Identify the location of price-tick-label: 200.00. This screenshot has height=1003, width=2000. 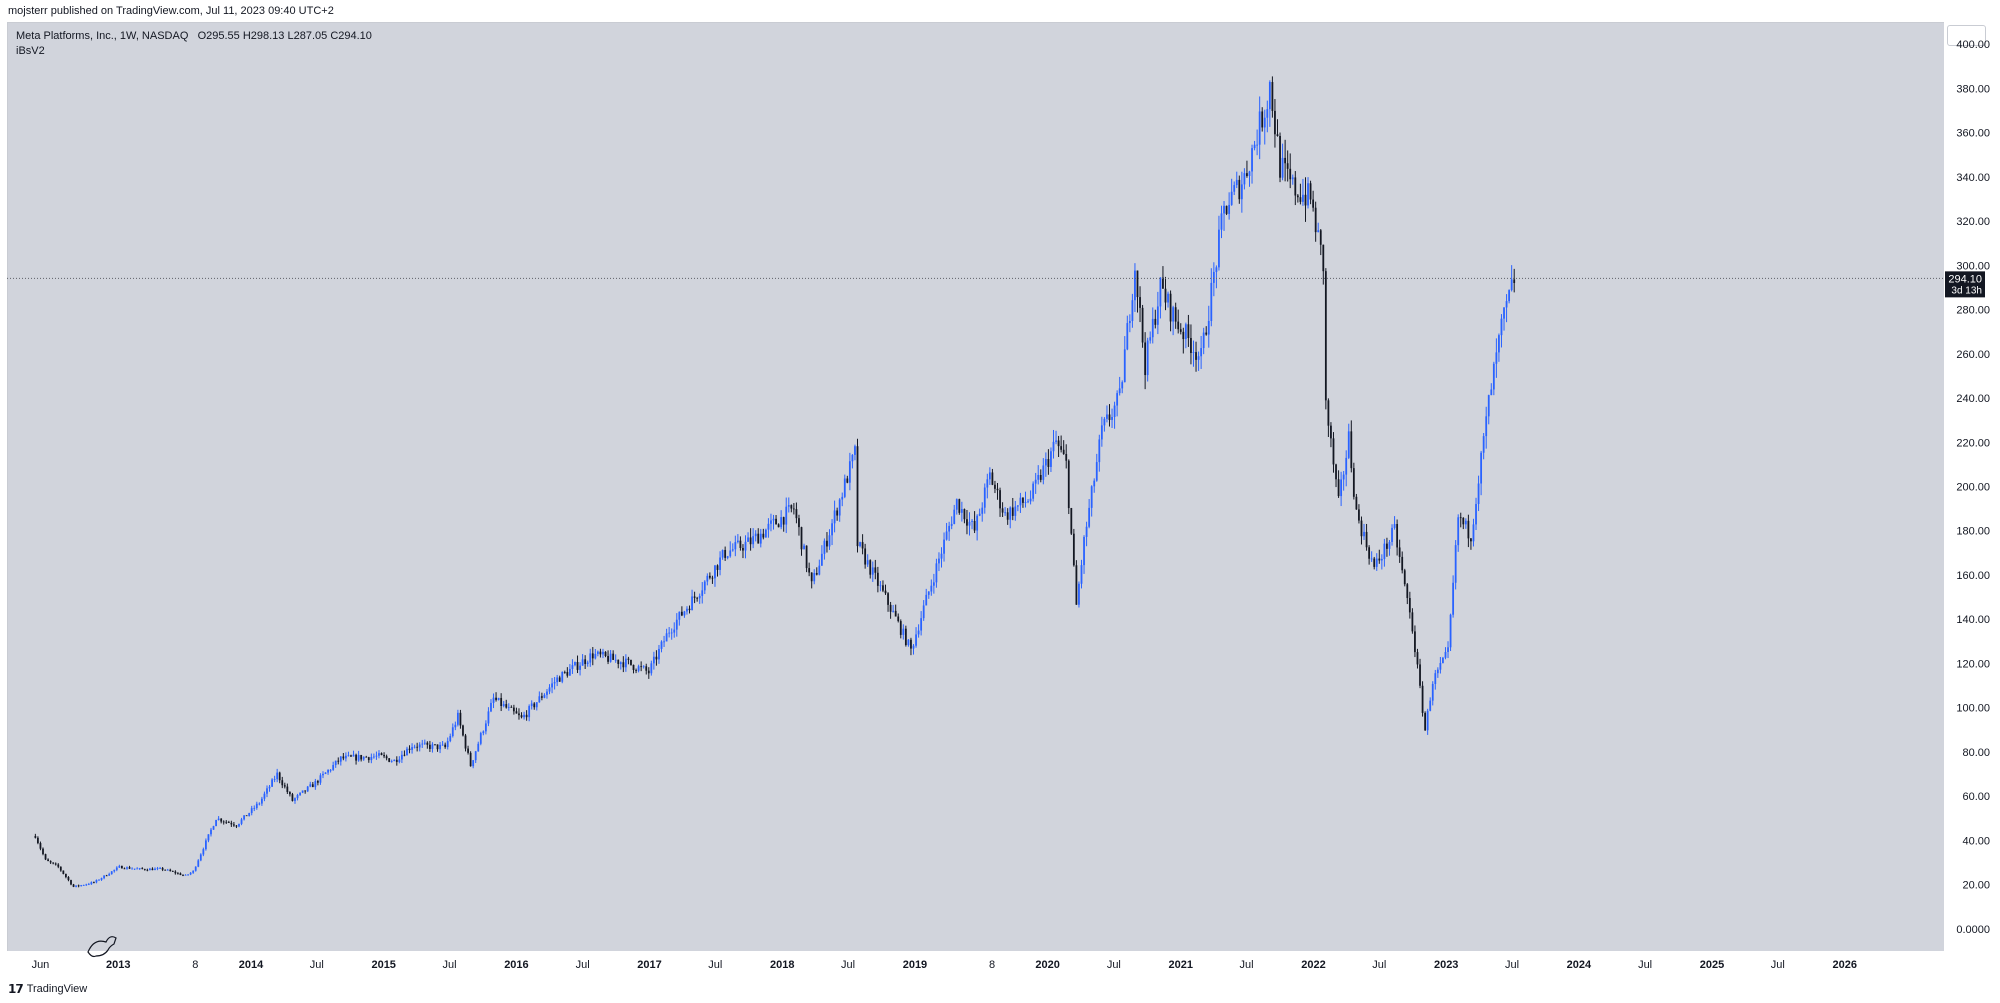
(1973, 488).